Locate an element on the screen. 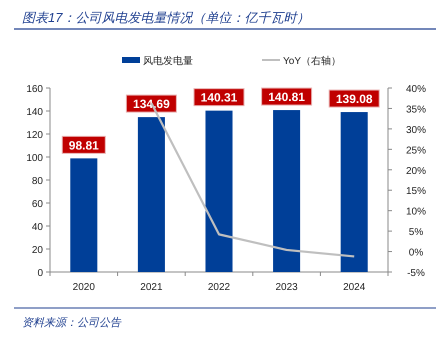 The height and width of the screenshot is (340, 441). data-label: 140.81 is located at coordinates (287, 97).